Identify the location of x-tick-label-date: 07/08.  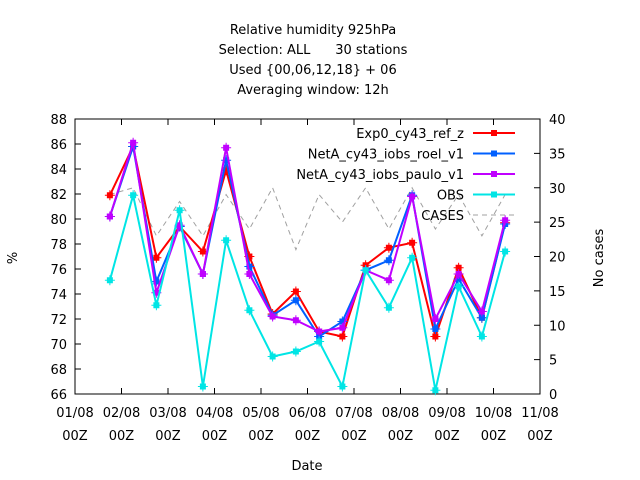
(353, 413).